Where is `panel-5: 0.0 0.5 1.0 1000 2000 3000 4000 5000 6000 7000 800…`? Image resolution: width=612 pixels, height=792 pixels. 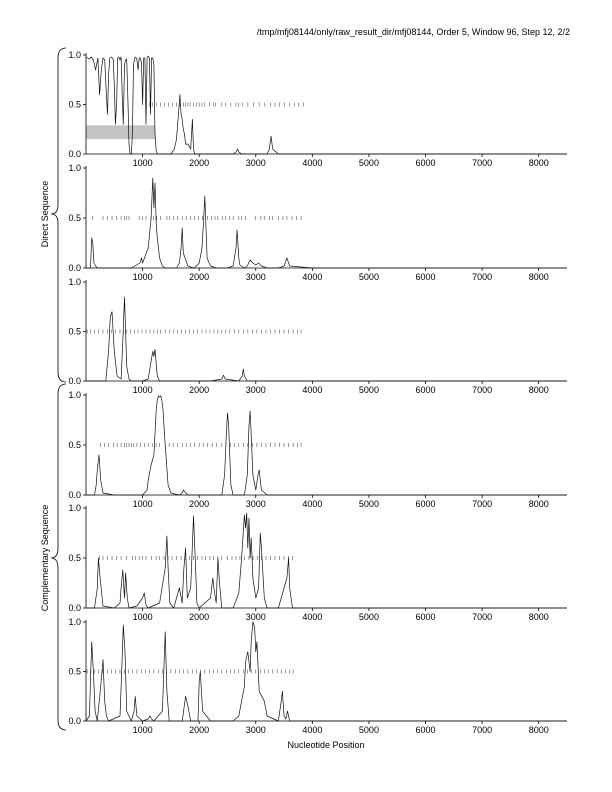 panel-5: 0.0 0.5 1.0 1000 2000 3000 4000 5000 6000 7000 800… is located at coordinates (317, 562).